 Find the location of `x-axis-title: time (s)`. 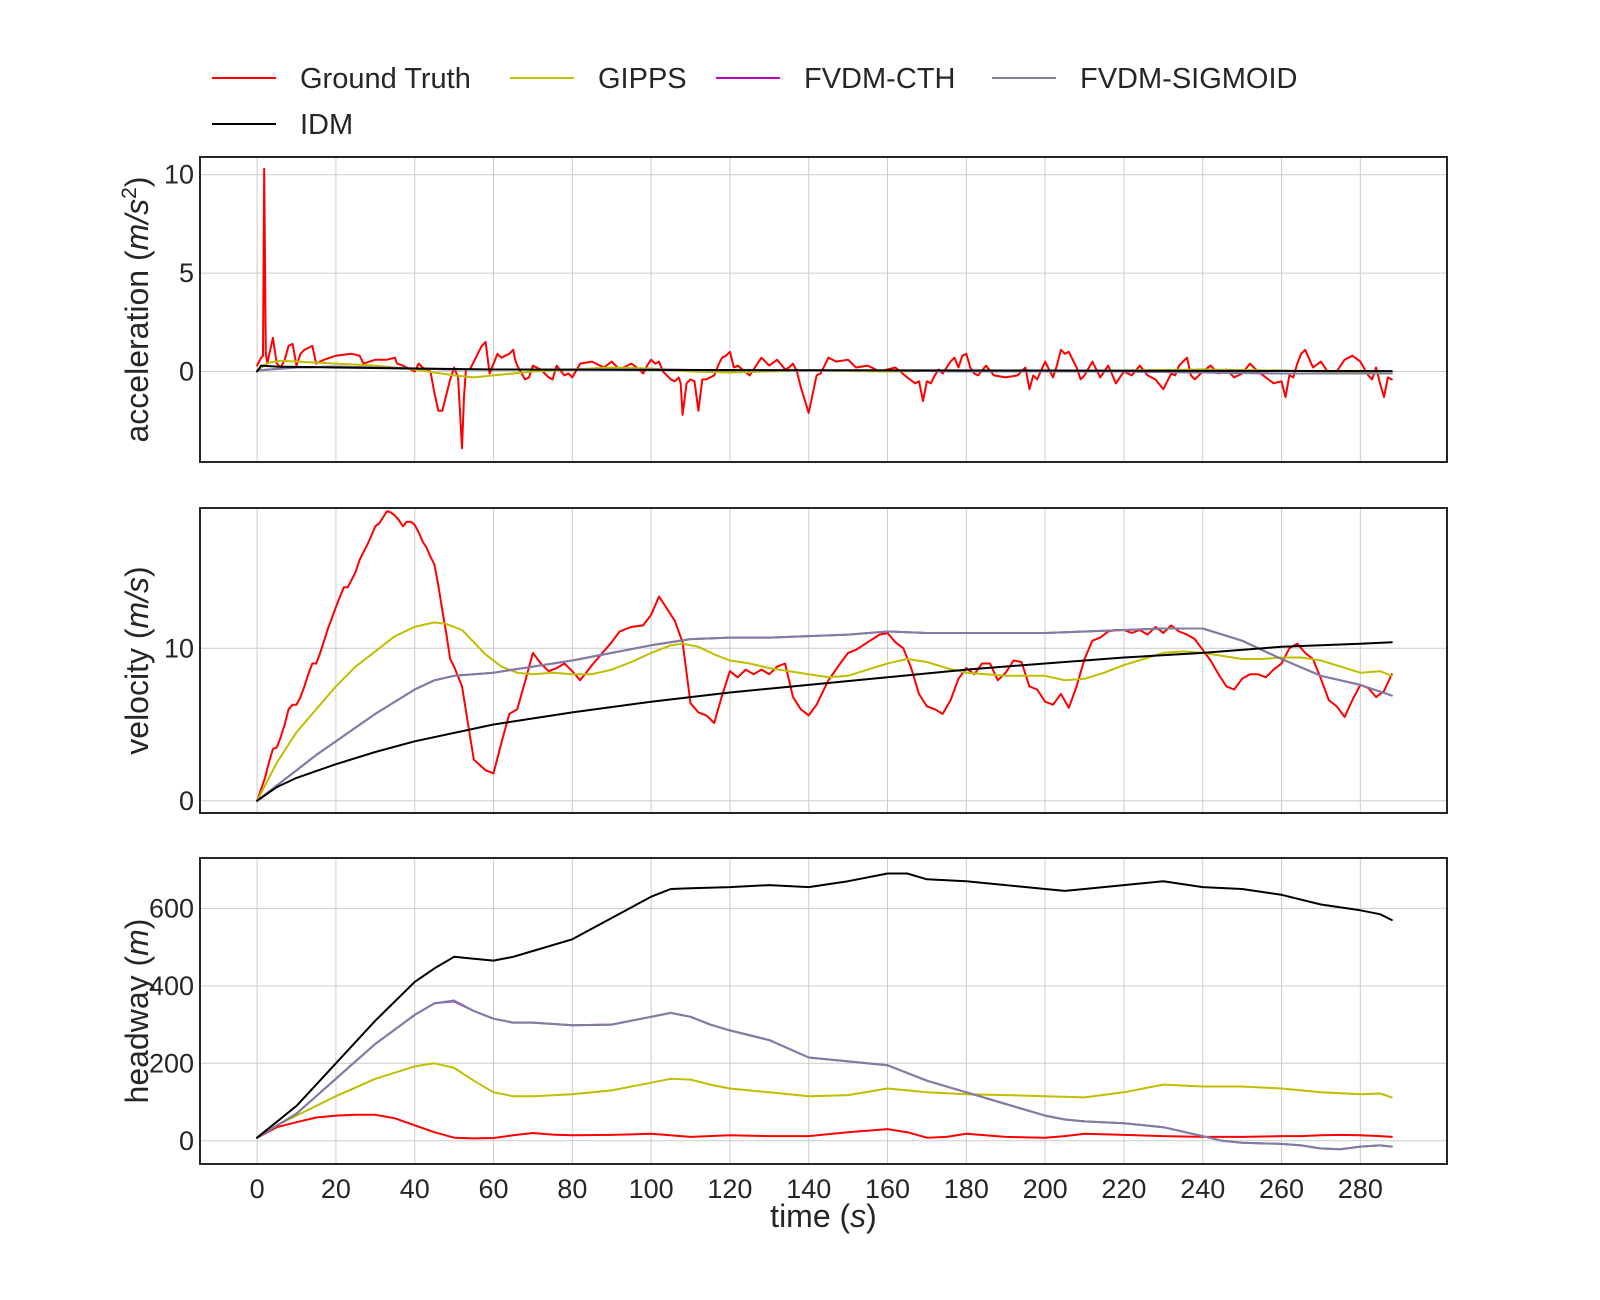

x-axis-title: time (s) is located at coordinates (823, 1216).